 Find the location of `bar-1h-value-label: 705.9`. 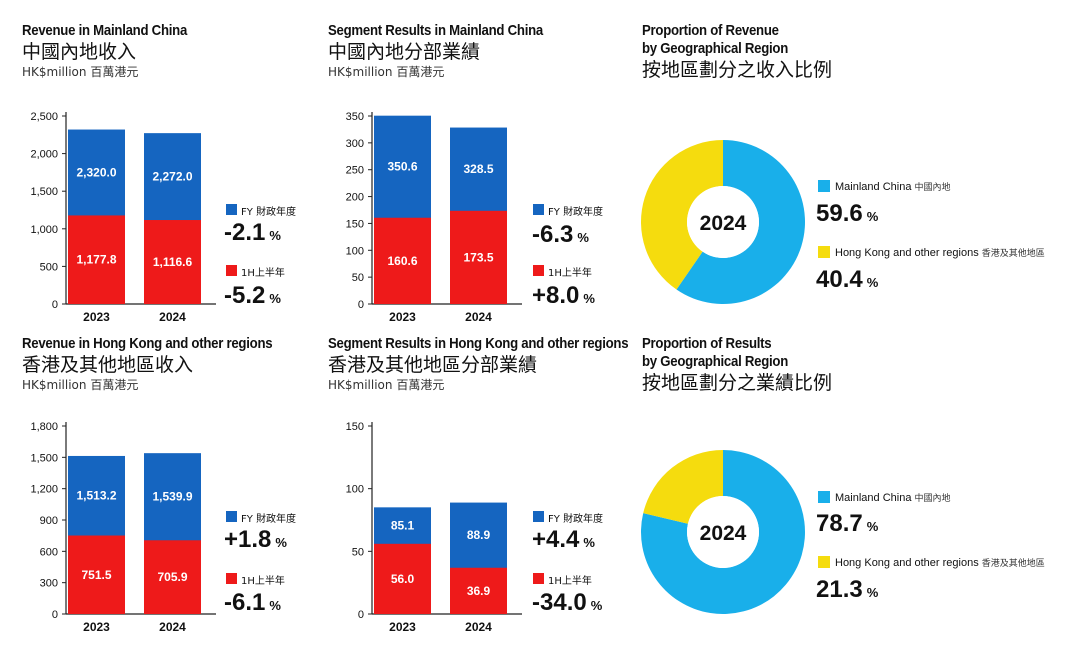

bar-1h-value-label: 705.9 is located at coordinates (172, 577).